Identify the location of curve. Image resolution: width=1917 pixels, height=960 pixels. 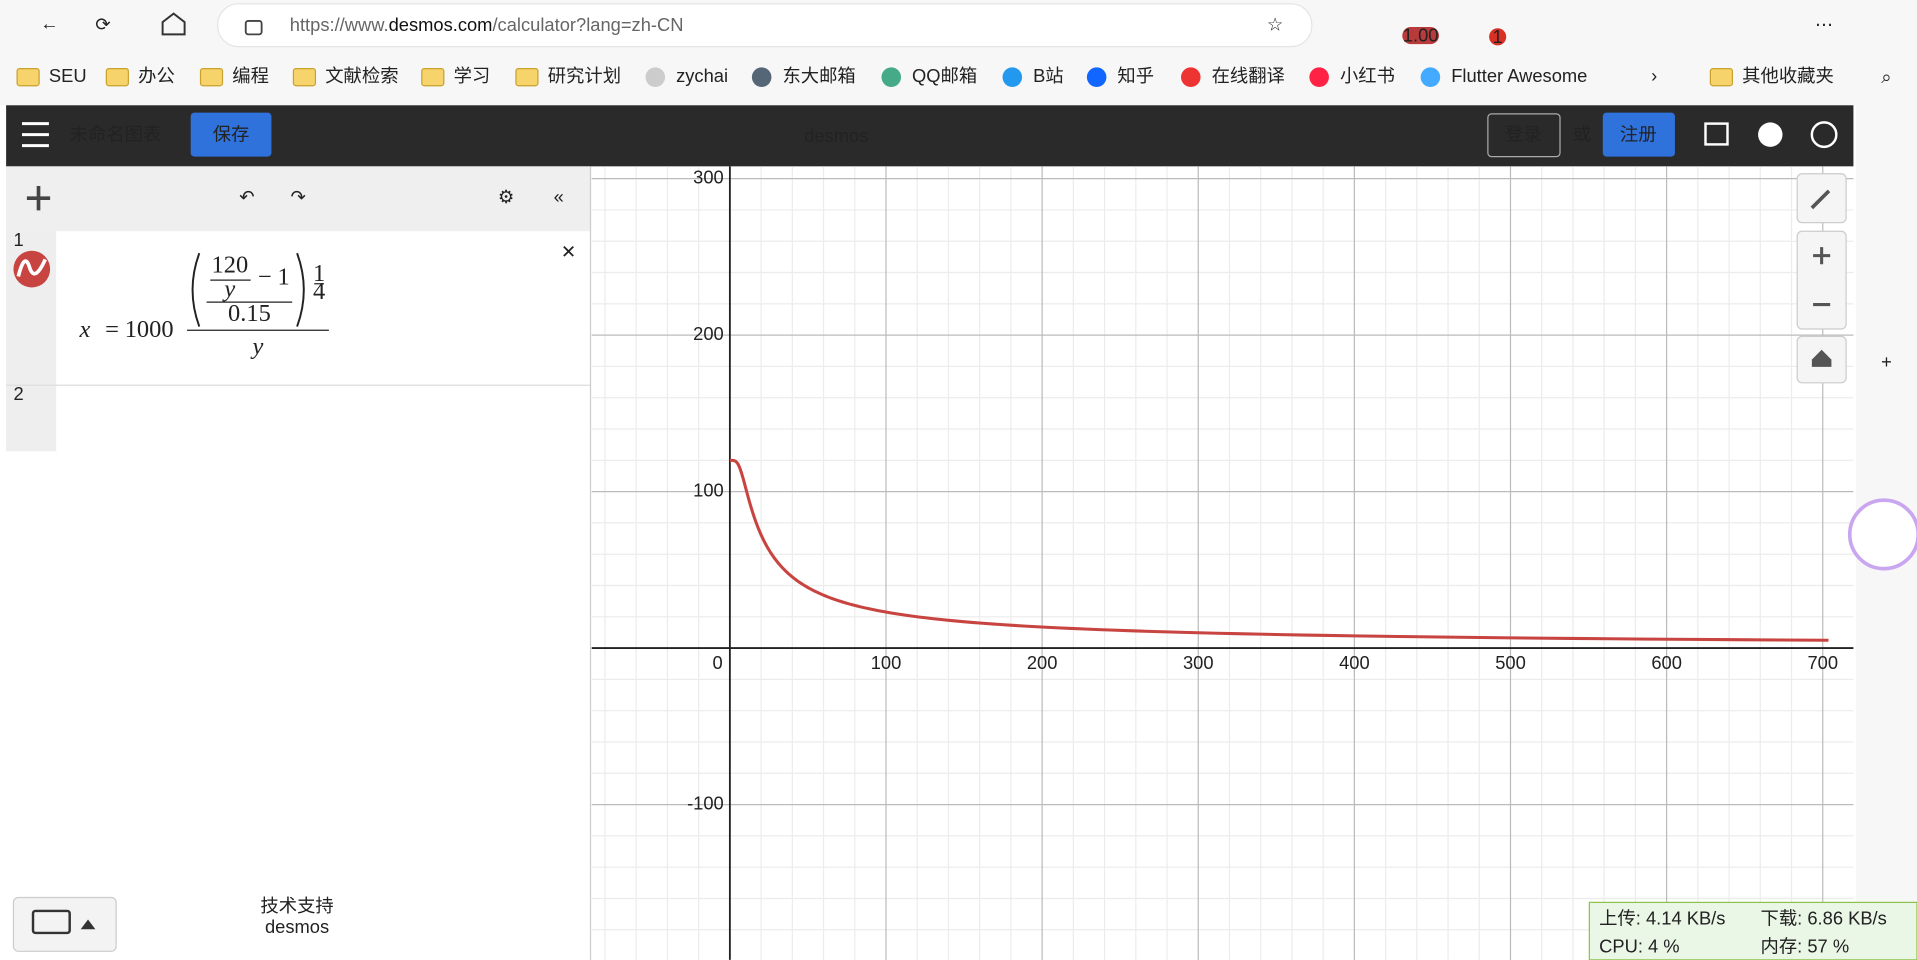
(1279, 550).